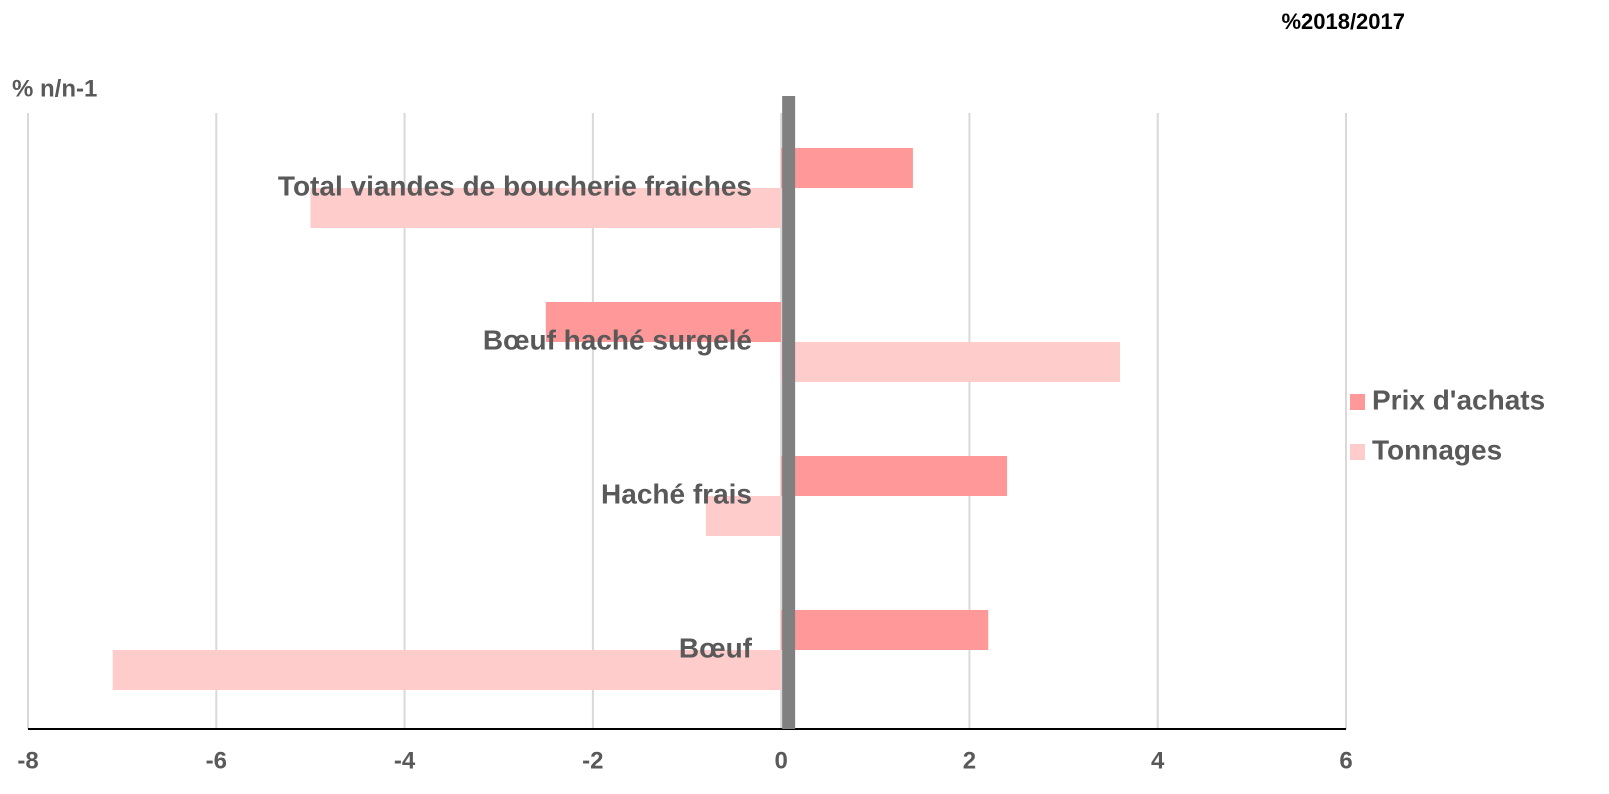 This screenshot has width=1609, height=794. What do you see at coordinates (969, 760) in the screenshot?
I see `x-tick-label: 2` at bounding box center [969, 760].